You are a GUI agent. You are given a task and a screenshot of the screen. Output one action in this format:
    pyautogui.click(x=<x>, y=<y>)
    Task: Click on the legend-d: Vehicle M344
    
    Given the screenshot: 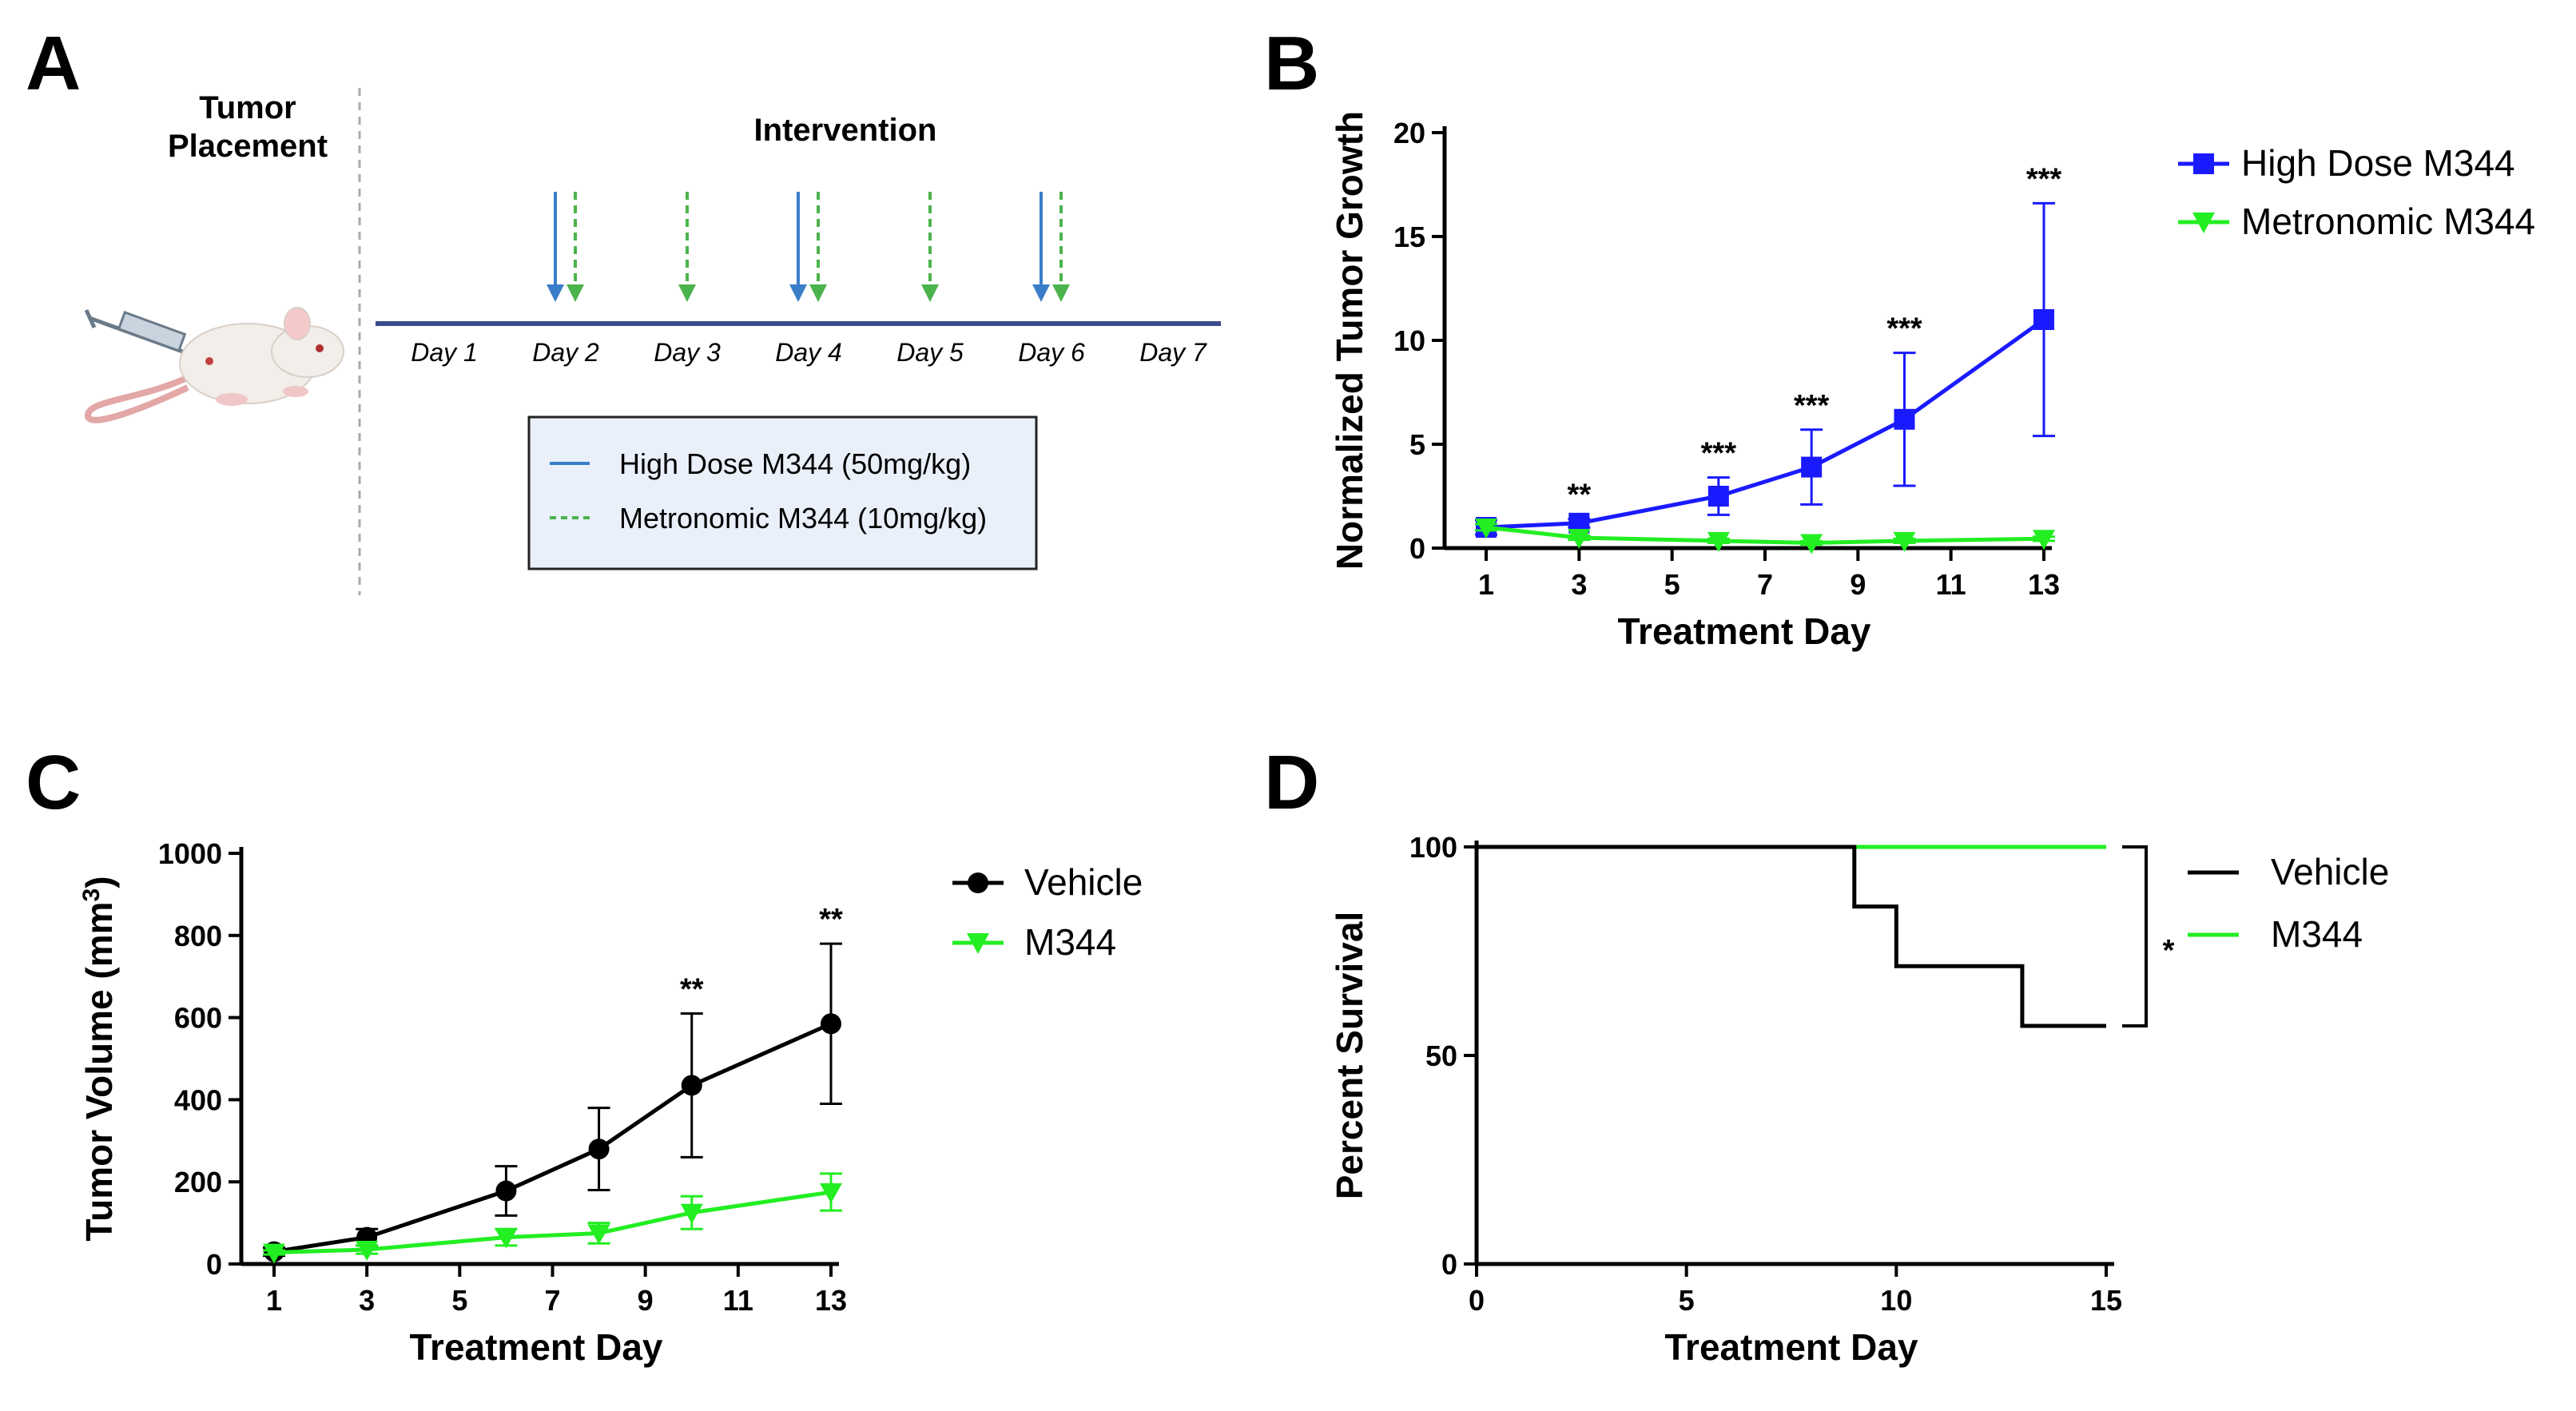 What is the action you would take?
    pyautogui.click(x=2288, y=903)
    